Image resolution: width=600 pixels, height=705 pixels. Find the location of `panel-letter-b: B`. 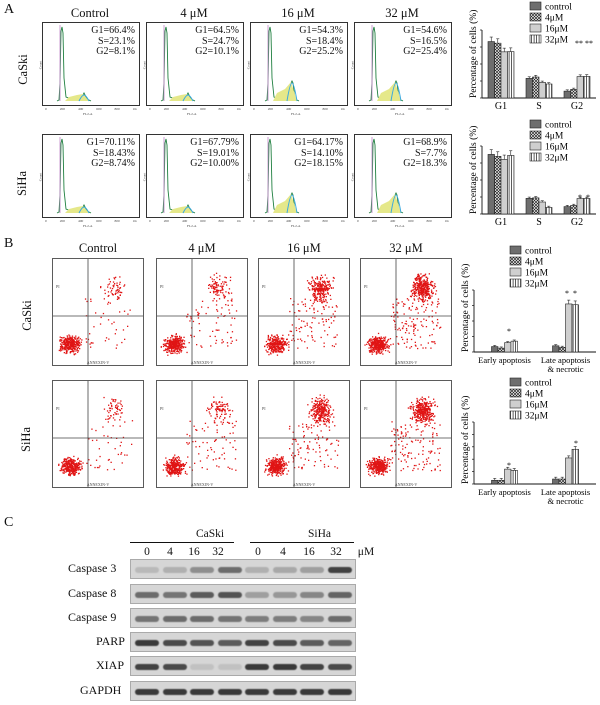

panel-letter-b: B is located at coordinates (9, 243).